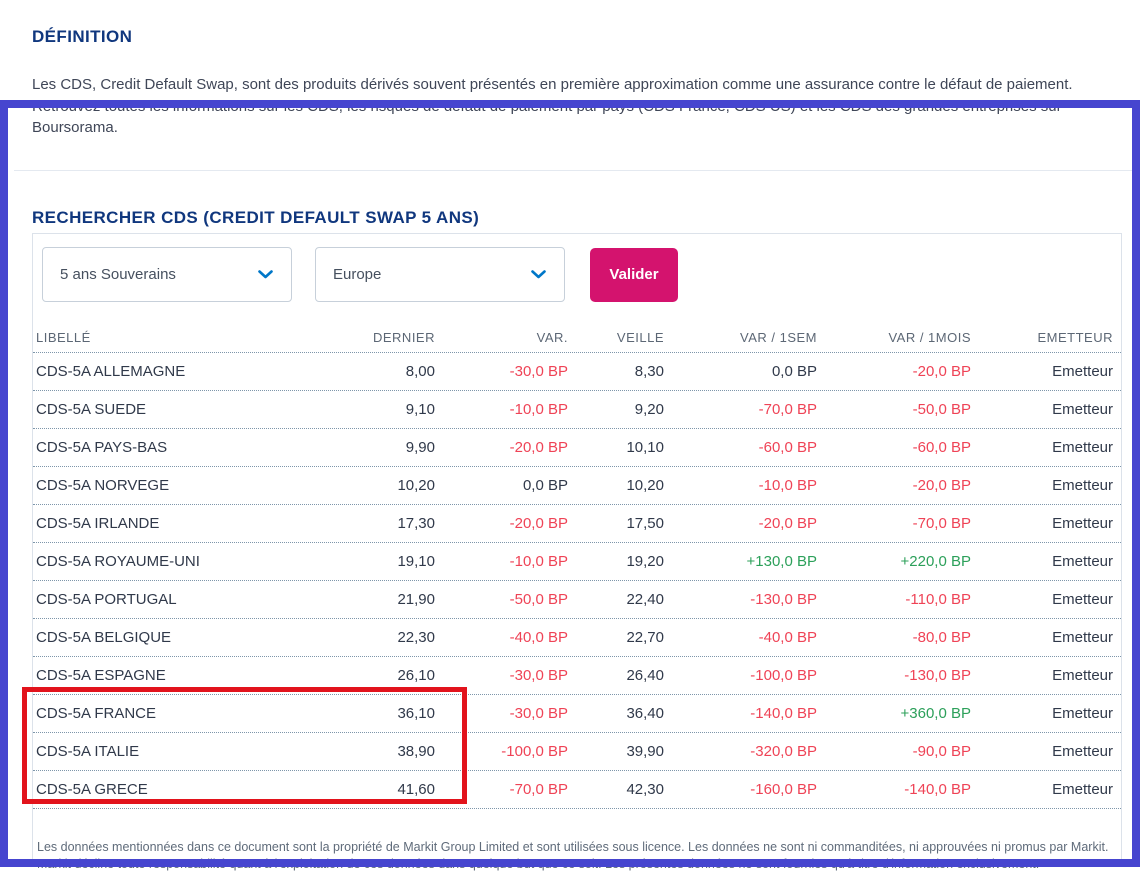 The width and height of the screenshot is (1147, 873). Describe the element at coordinates (103, 485) in the screenshot. I see `cds-name-link: CDS-5A NORVEGE` at that location.